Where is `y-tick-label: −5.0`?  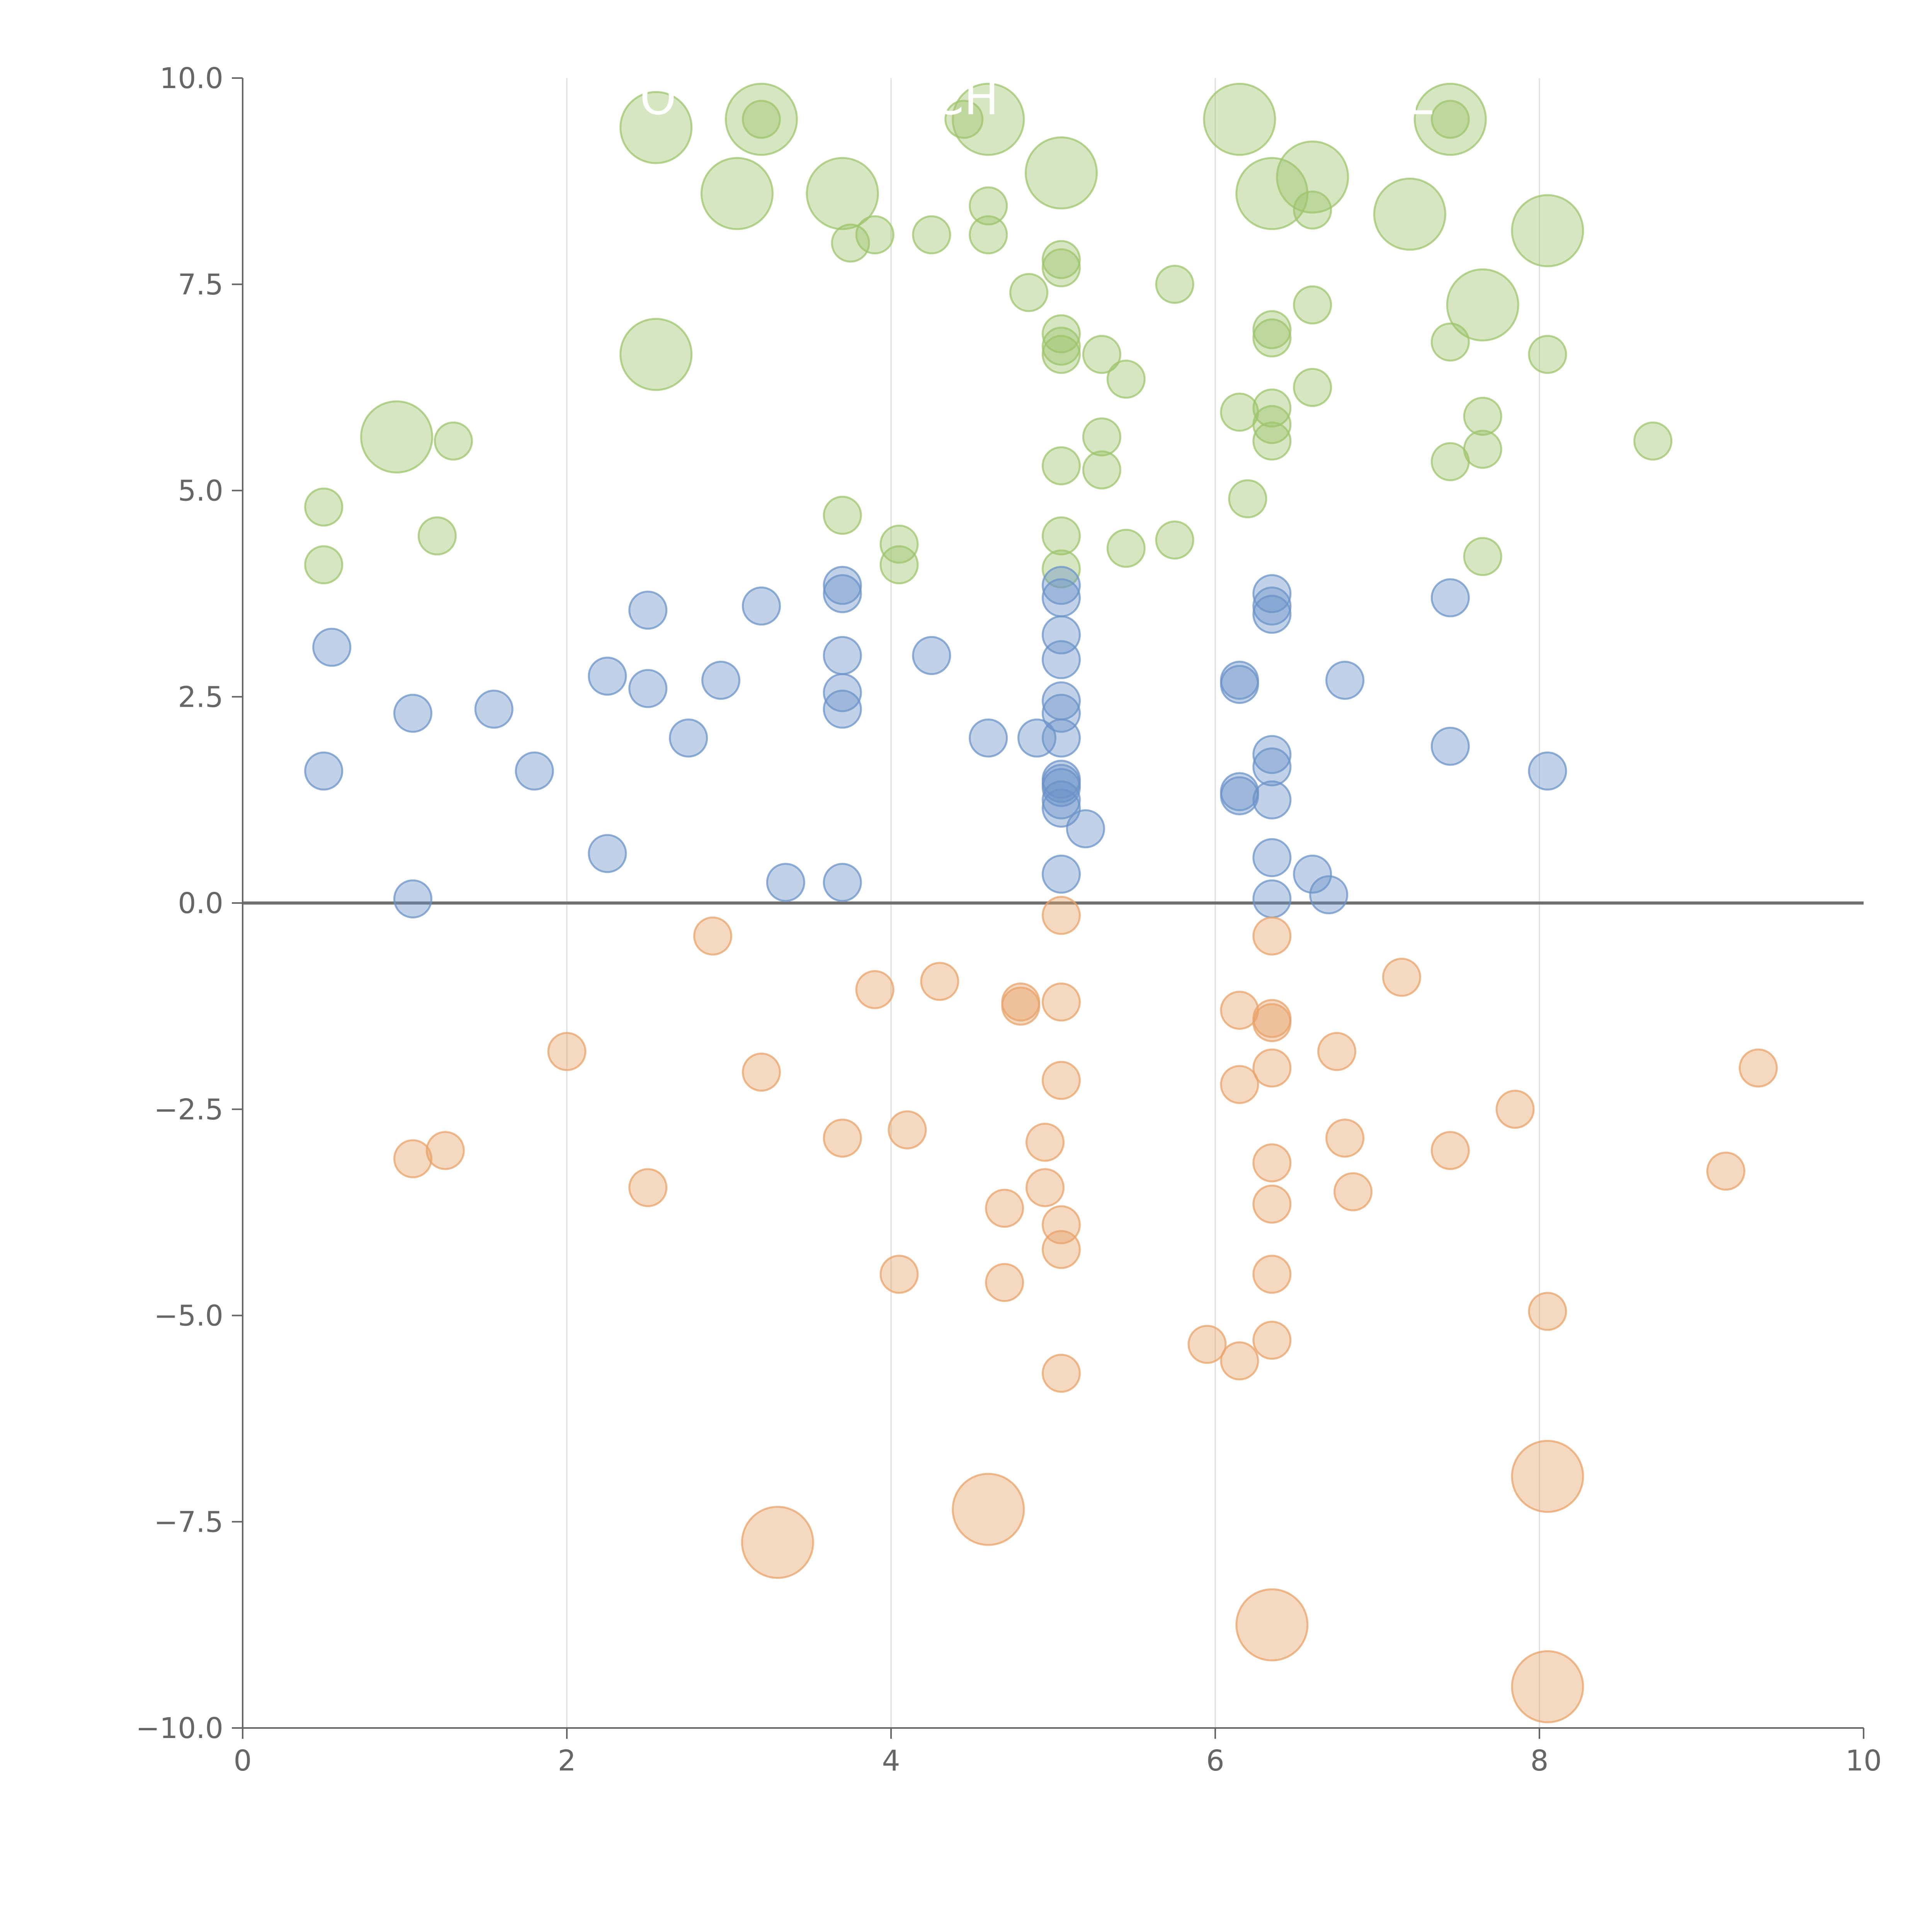 y-tick-label: −5.0 is located at coordinates (189, 1316).